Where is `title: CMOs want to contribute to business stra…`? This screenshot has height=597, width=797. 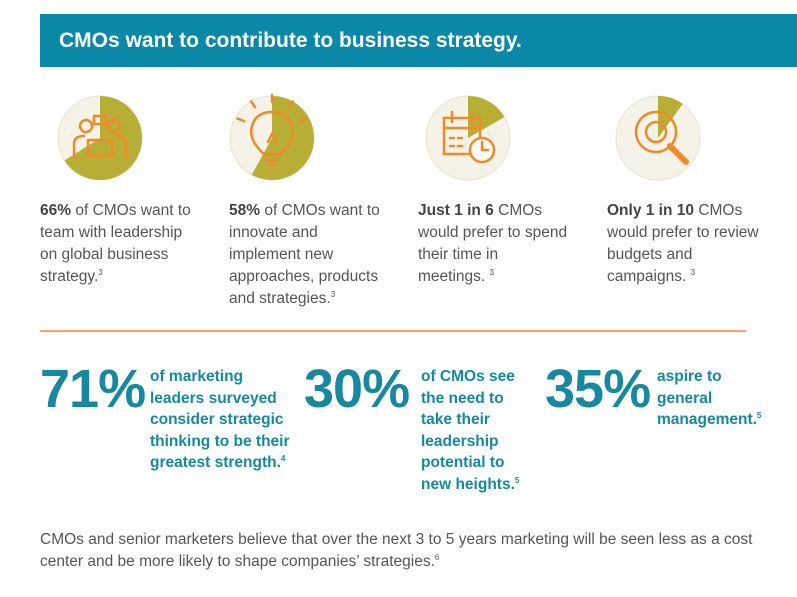
title: CMOs want to contribute to business stra… is located at coordinates (290, 40).